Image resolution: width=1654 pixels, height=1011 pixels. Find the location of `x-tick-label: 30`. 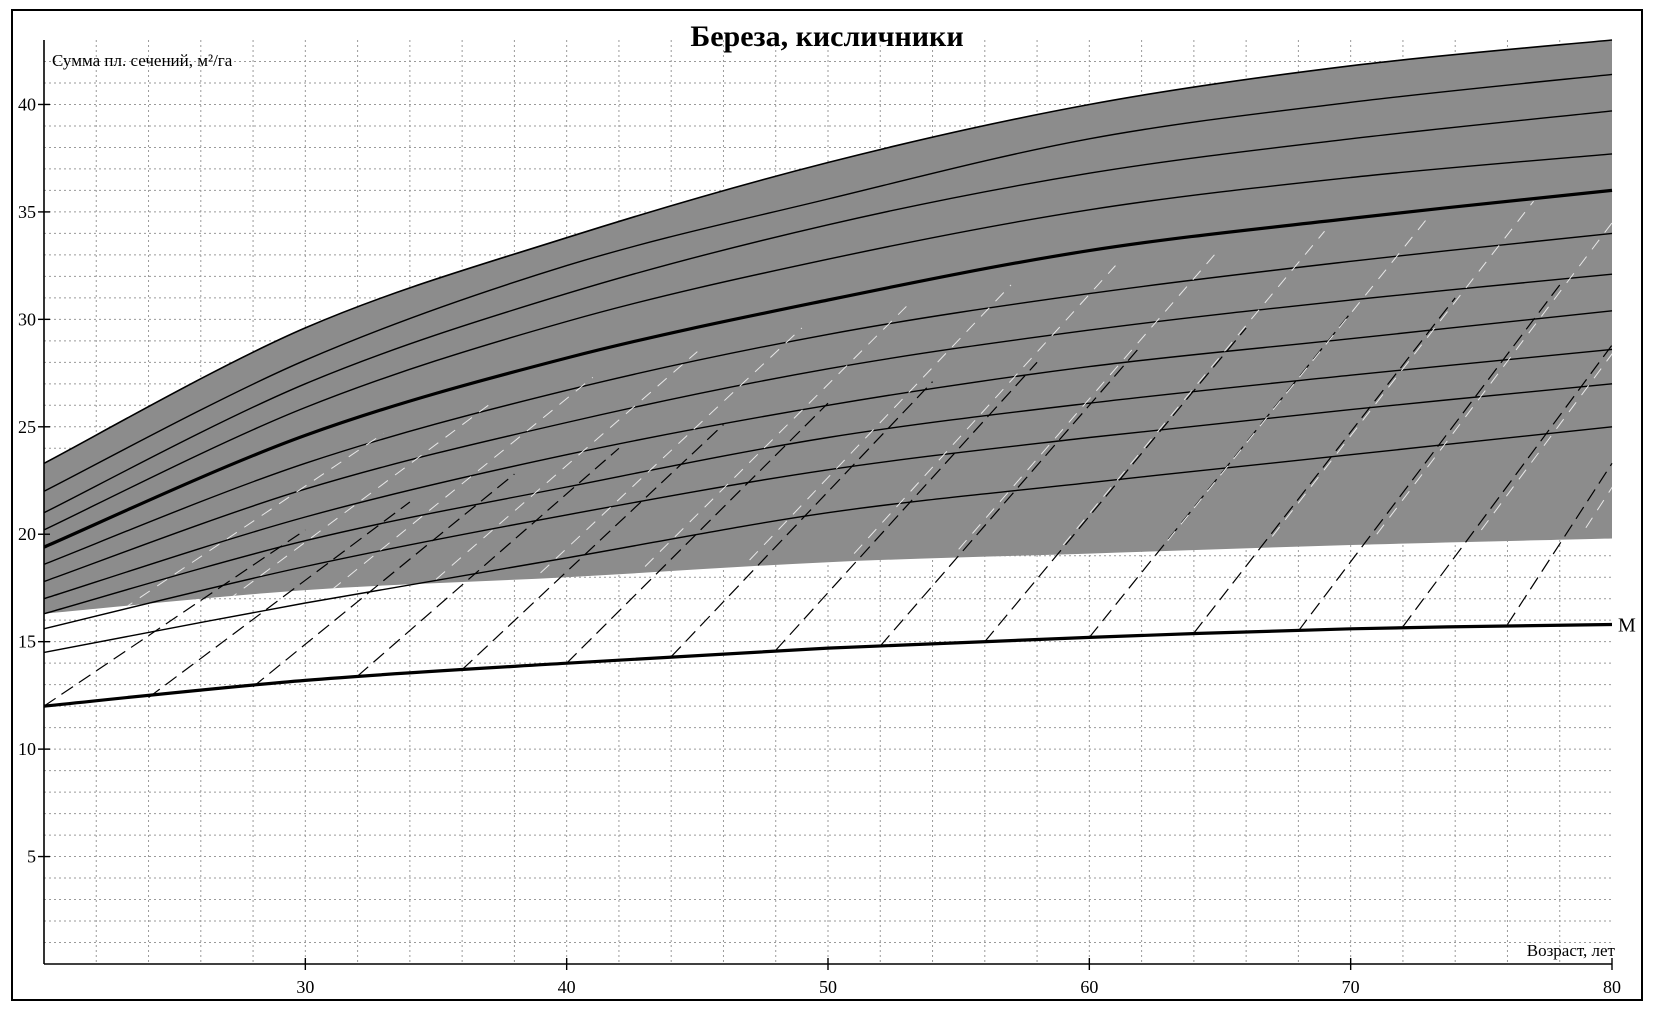

x-tick-label: 30 is located at coordinates (305, 987).